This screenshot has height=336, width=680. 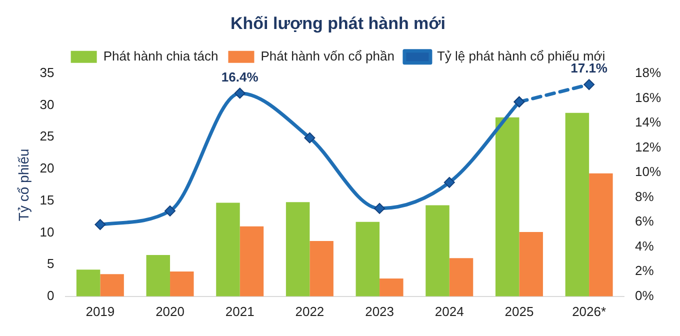 I want to click on legend-label: Phát hành vốn cổ phần, so click(x=327, y=56).